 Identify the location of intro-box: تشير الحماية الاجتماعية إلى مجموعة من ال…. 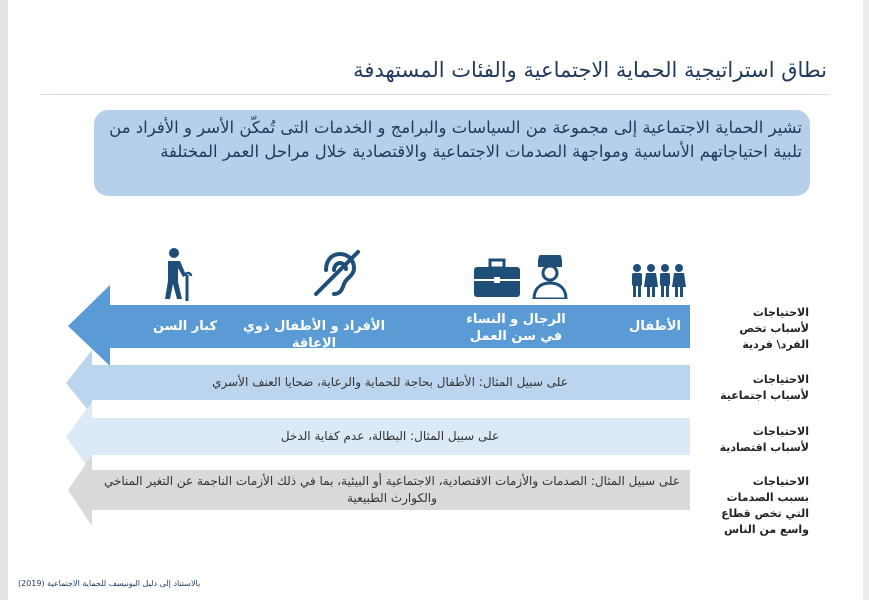
(452, 153).